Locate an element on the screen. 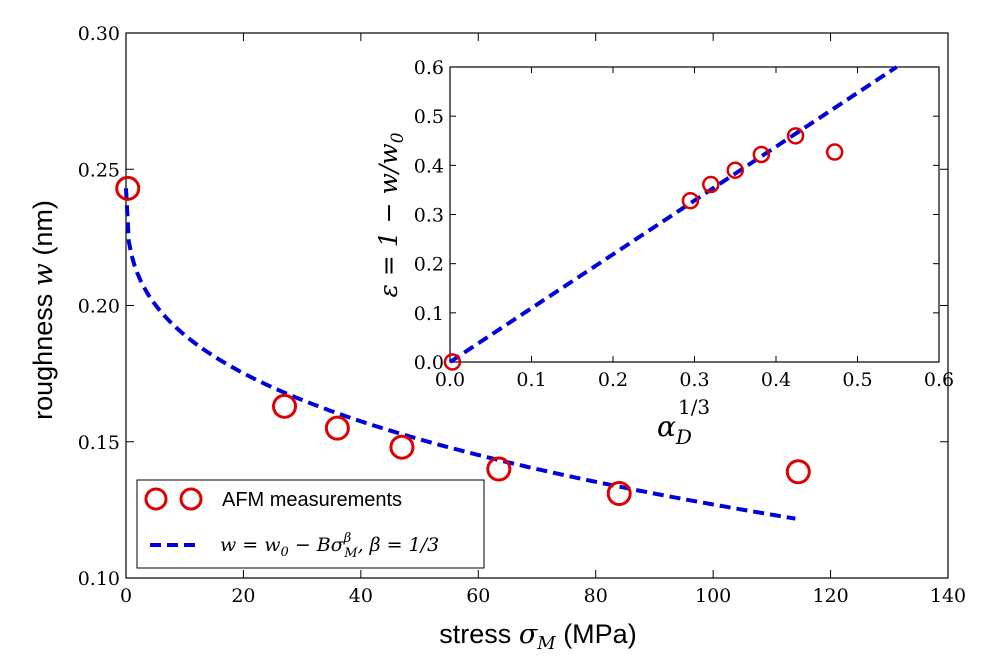  inset-x-axis-label: αD1/3 is located at coordinates (683, 422).